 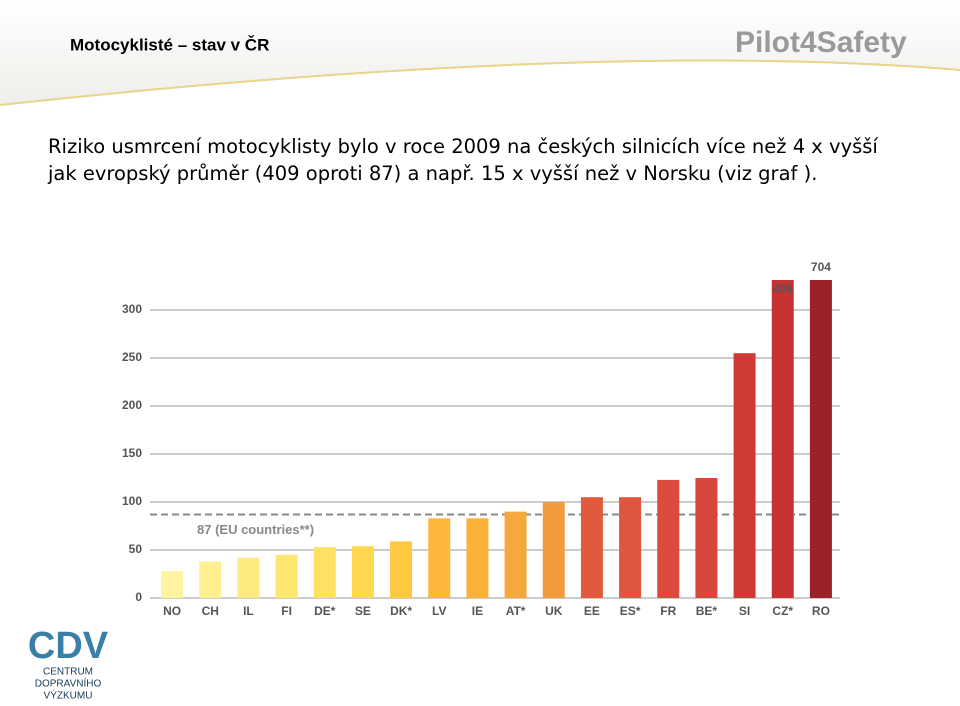 I want to click on x-tick-label: IL, so click(x=248, y=611).